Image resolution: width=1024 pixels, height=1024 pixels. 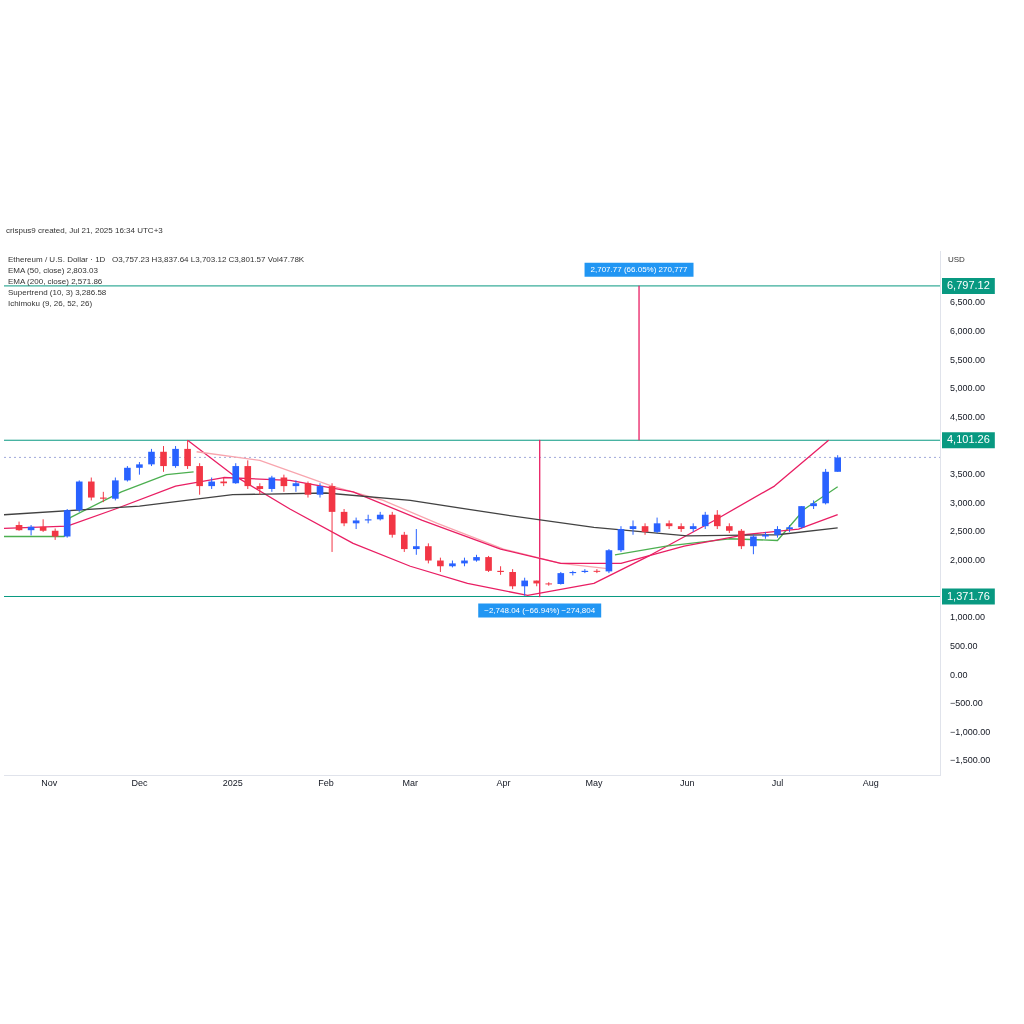 I want to click on y-tick-label: −1,500.00, so click(x=970, y=760).